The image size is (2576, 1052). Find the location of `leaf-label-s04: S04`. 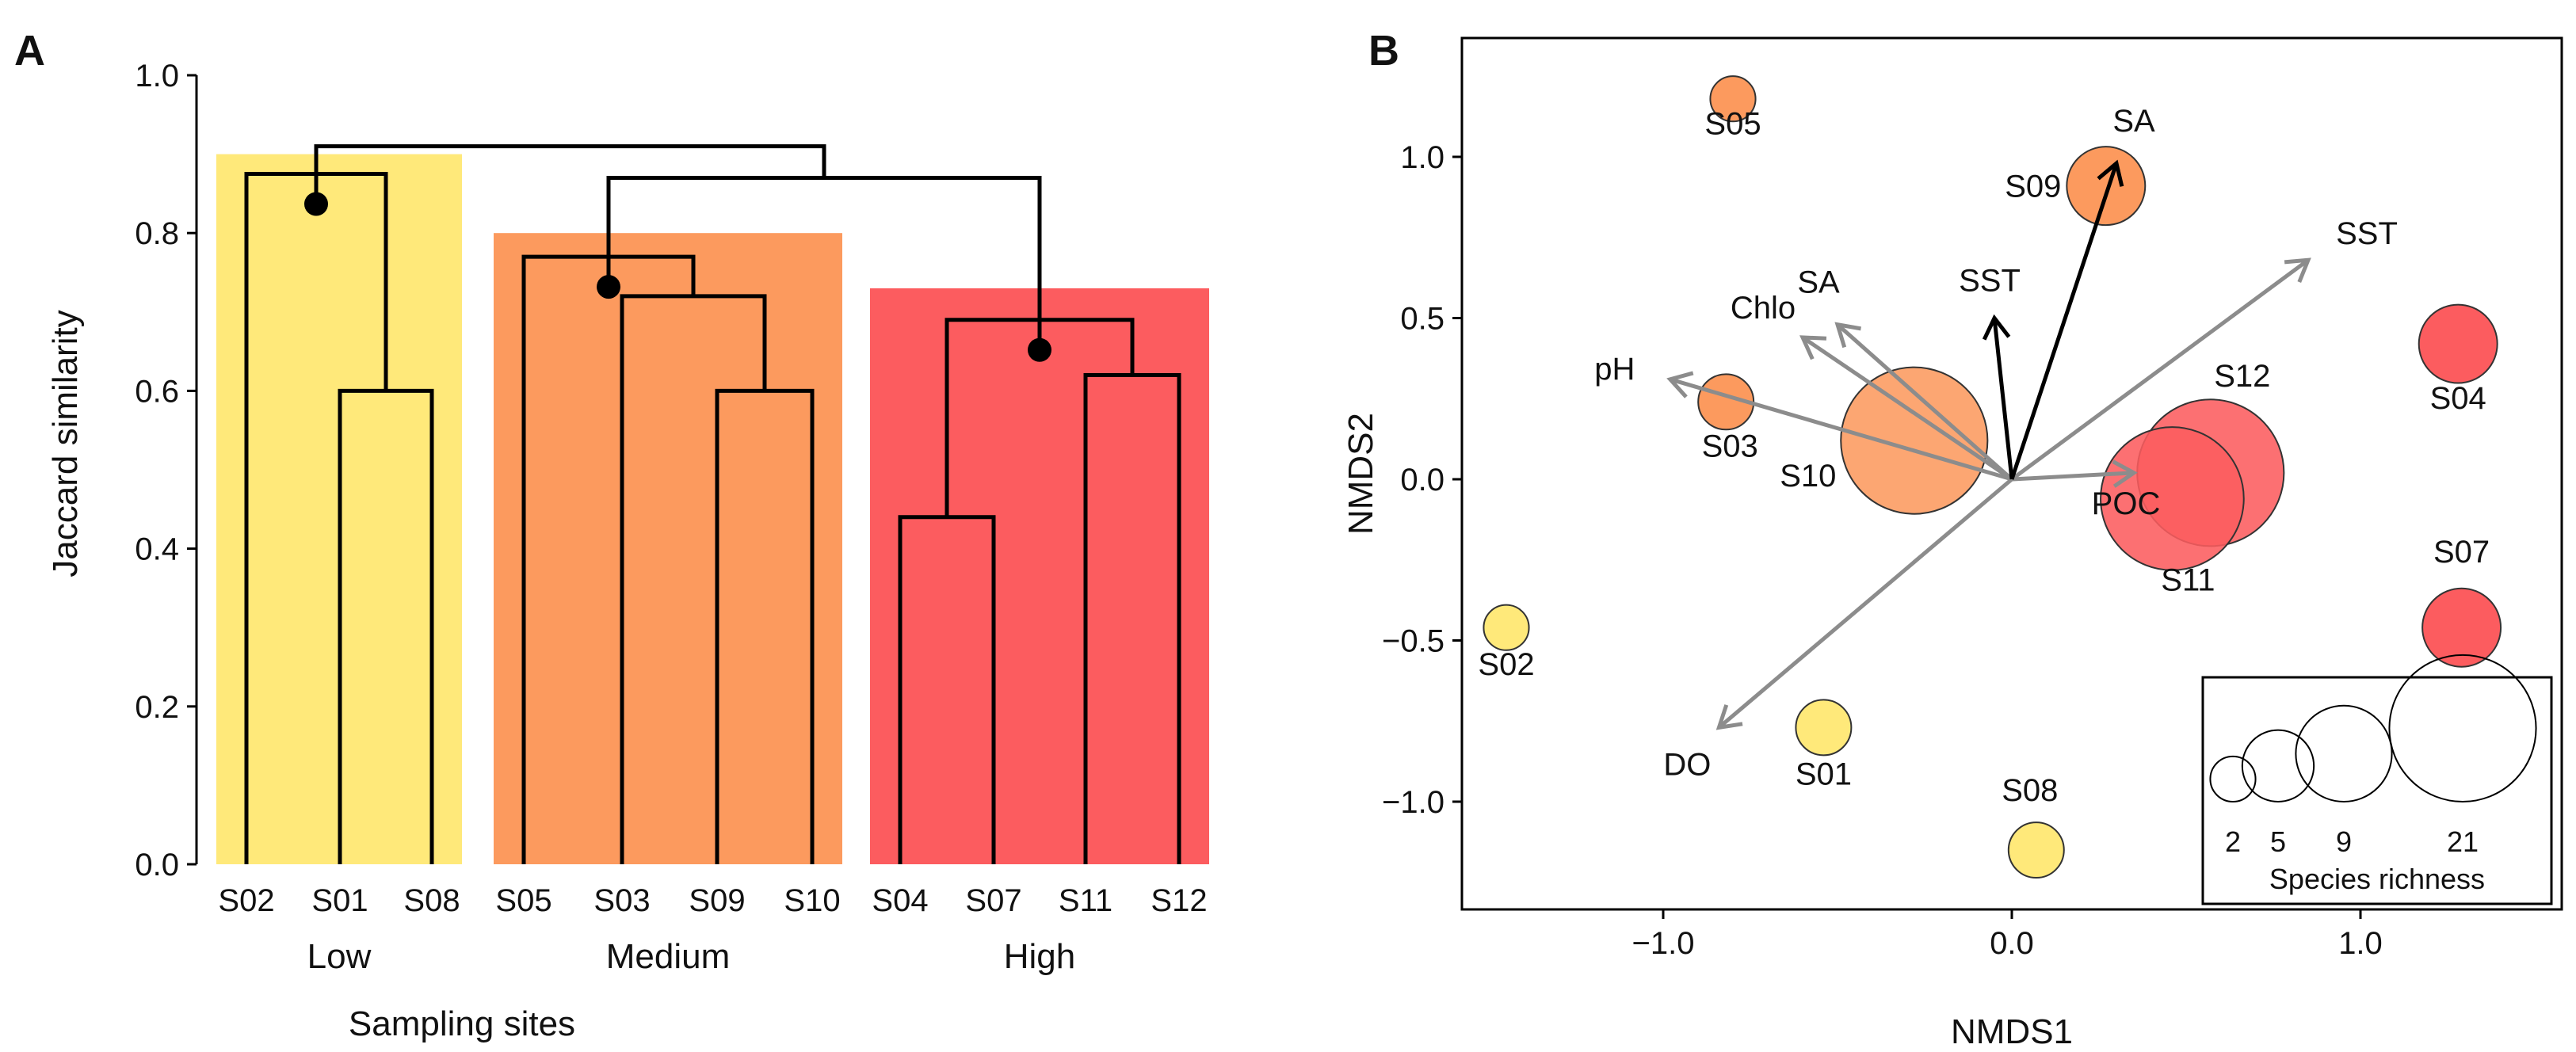

leaf-label-s04: S04 is located at coordinates (900, 900).